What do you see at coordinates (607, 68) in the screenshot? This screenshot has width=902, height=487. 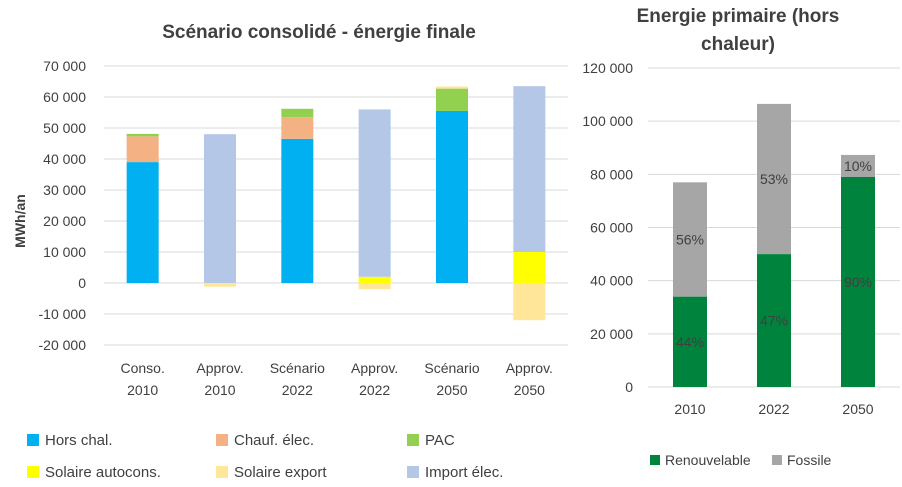 I see `y-tick-label: 120 000` at bounding box center [607, 68].